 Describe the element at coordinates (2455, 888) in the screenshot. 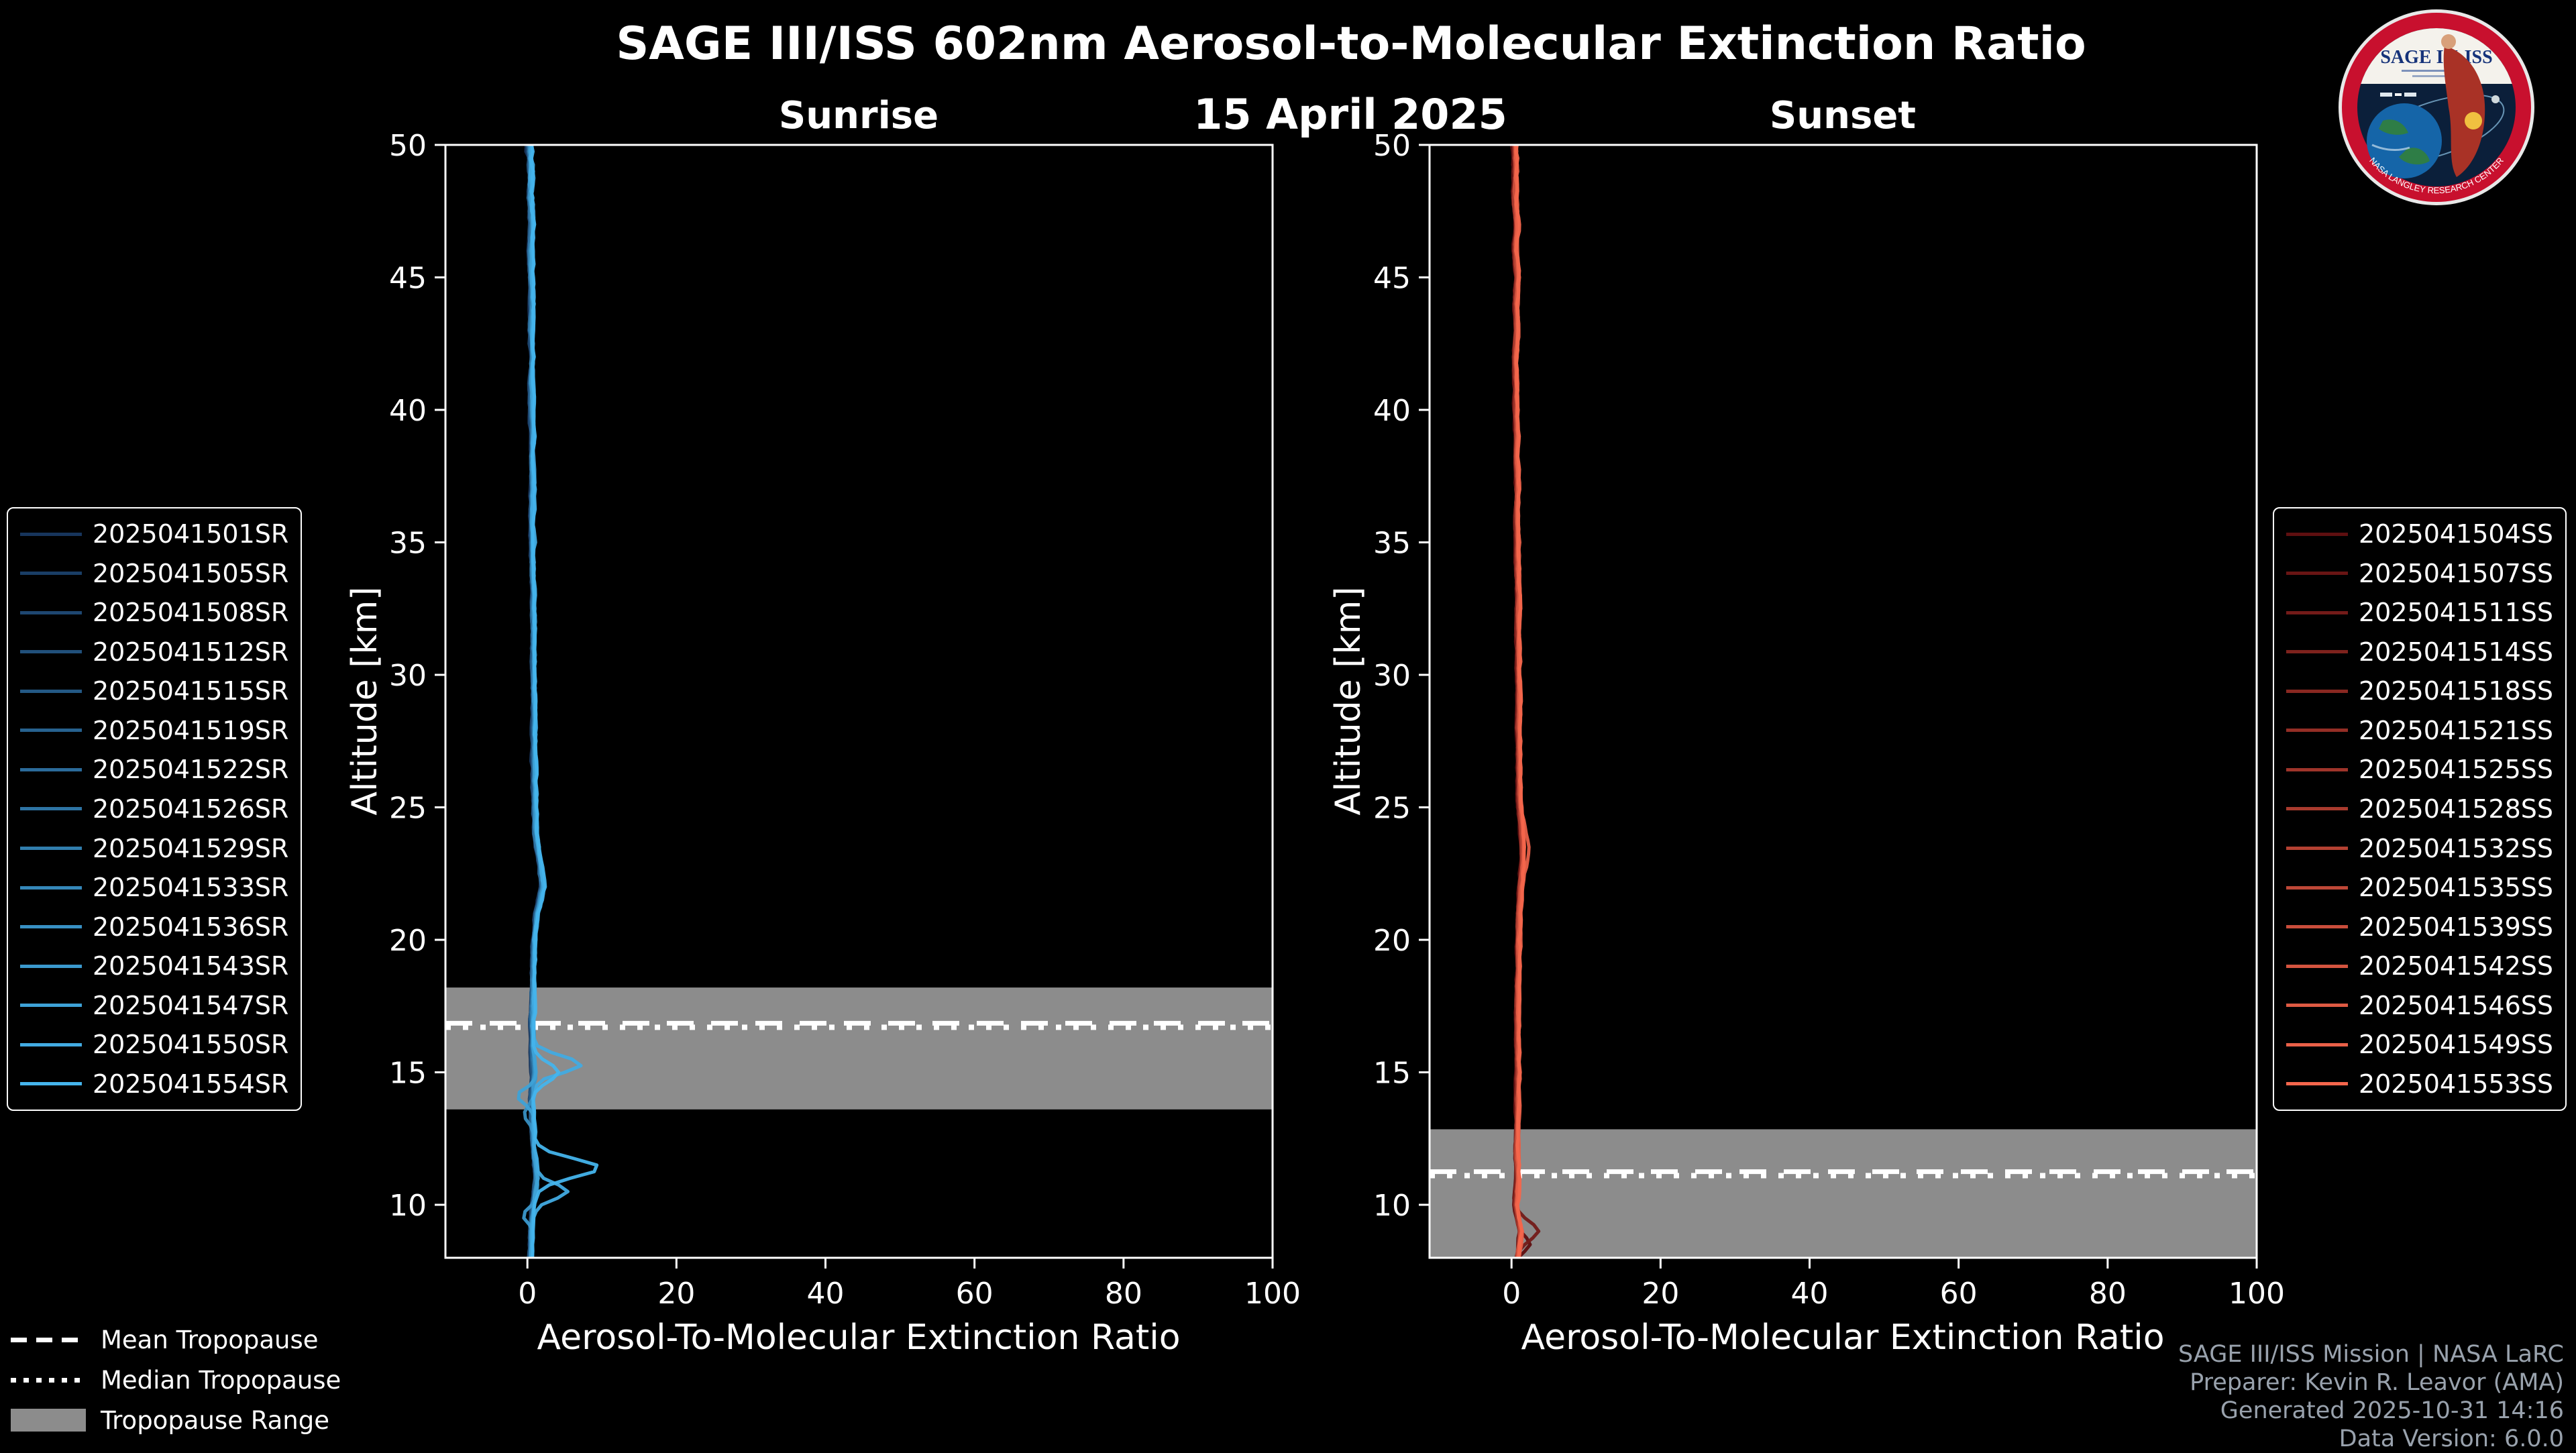

I see `legend-label: 2025041535SS` at that location.